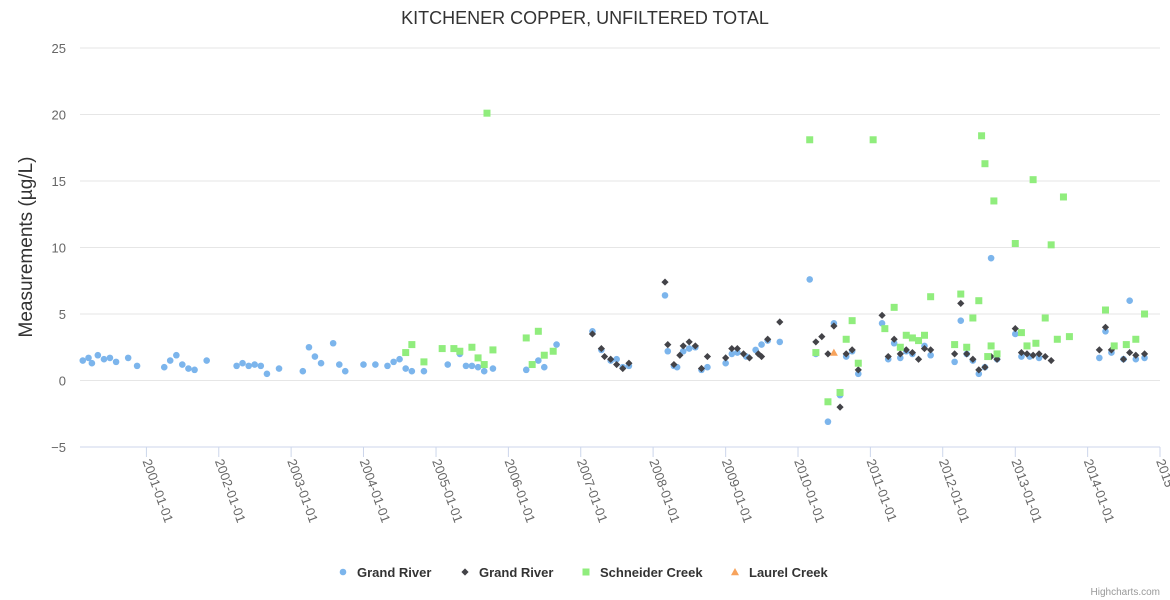 The image size is (1170, 600). Describe the element at coordinates (789, 572) in the screenshot. I see `legend-label: Laurel Creek` at that location.